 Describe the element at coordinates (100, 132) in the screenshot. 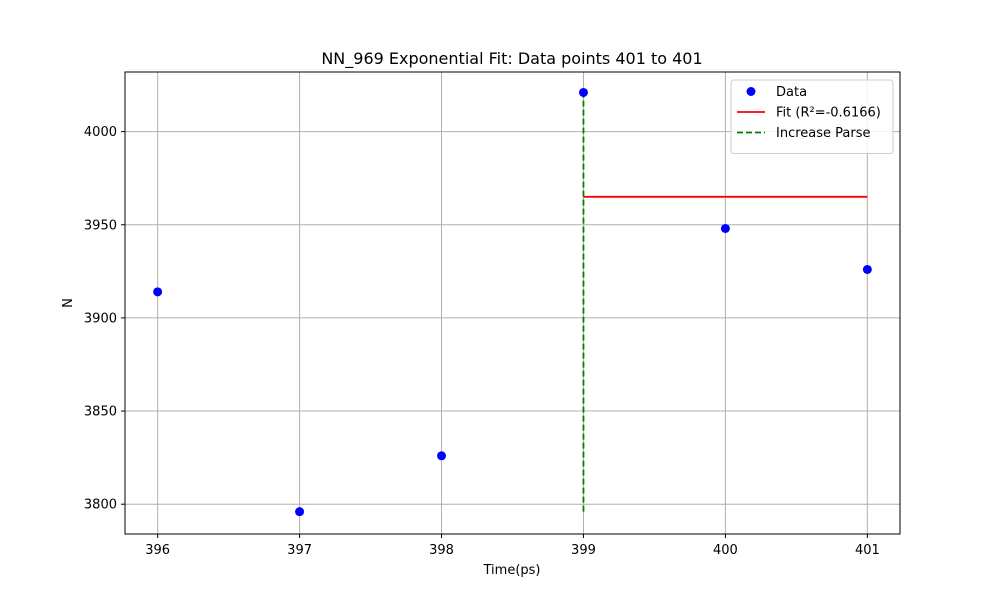

I see `y-tick-label: 4000` at that location.